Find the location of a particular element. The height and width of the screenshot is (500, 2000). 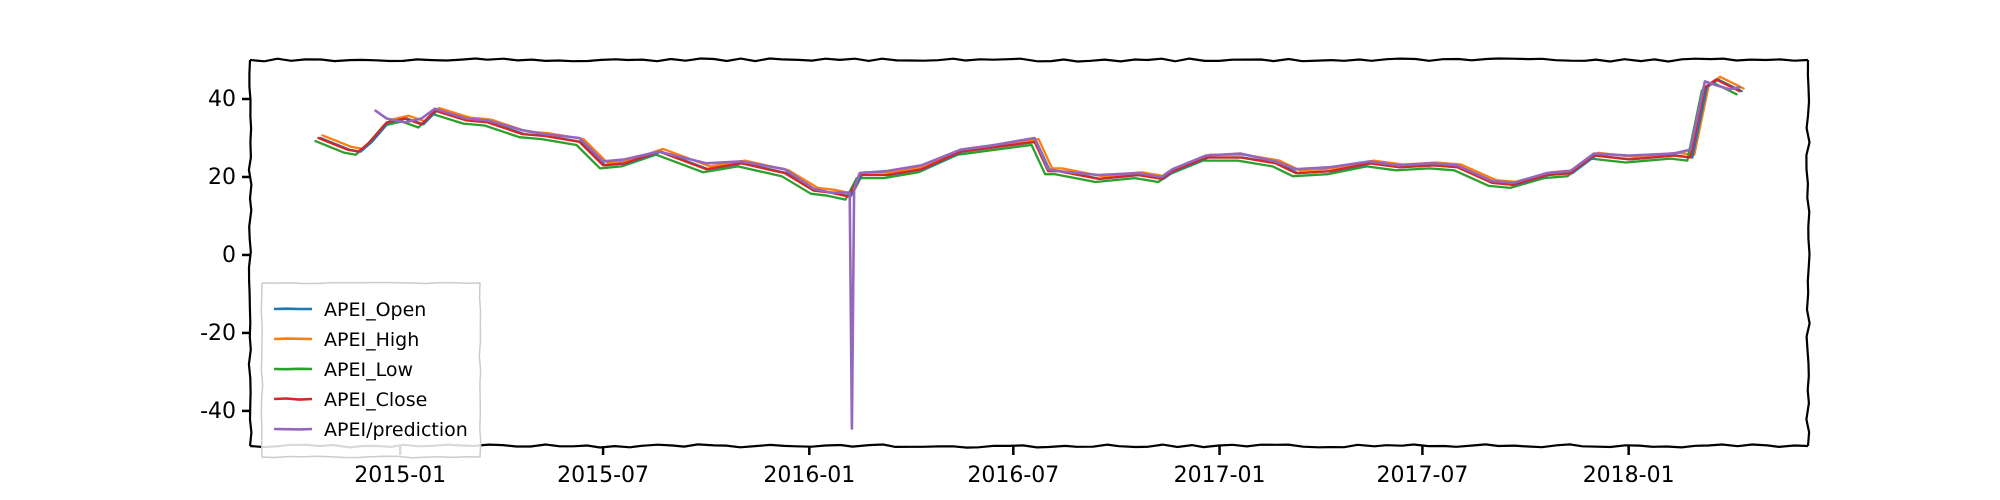

x-tick-label: 2016-01 is located at coordinates (809, 475).